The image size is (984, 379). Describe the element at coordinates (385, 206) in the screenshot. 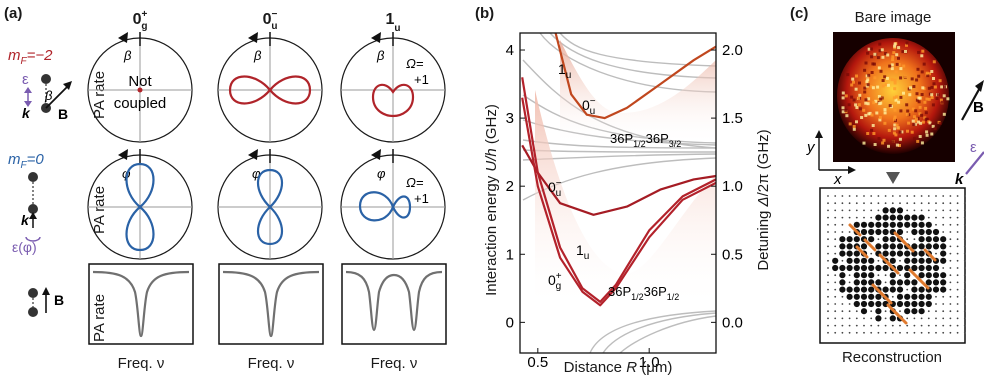

I see `polar-curve-blue` at that location.